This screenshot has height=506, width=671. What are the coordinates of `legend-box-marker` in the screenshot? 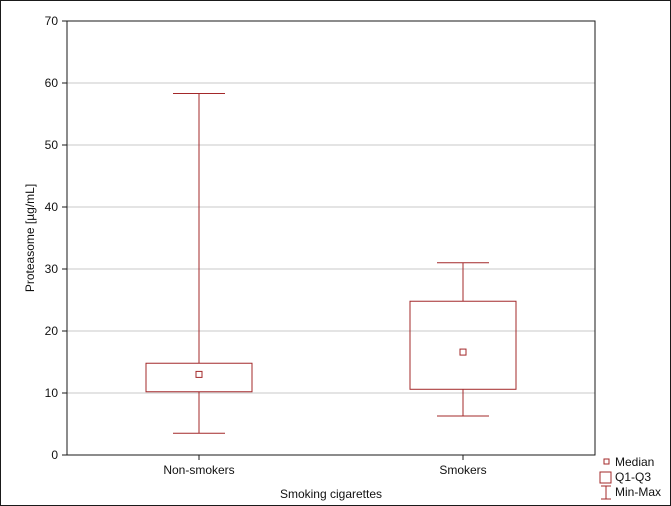 It's located at (605, 477).